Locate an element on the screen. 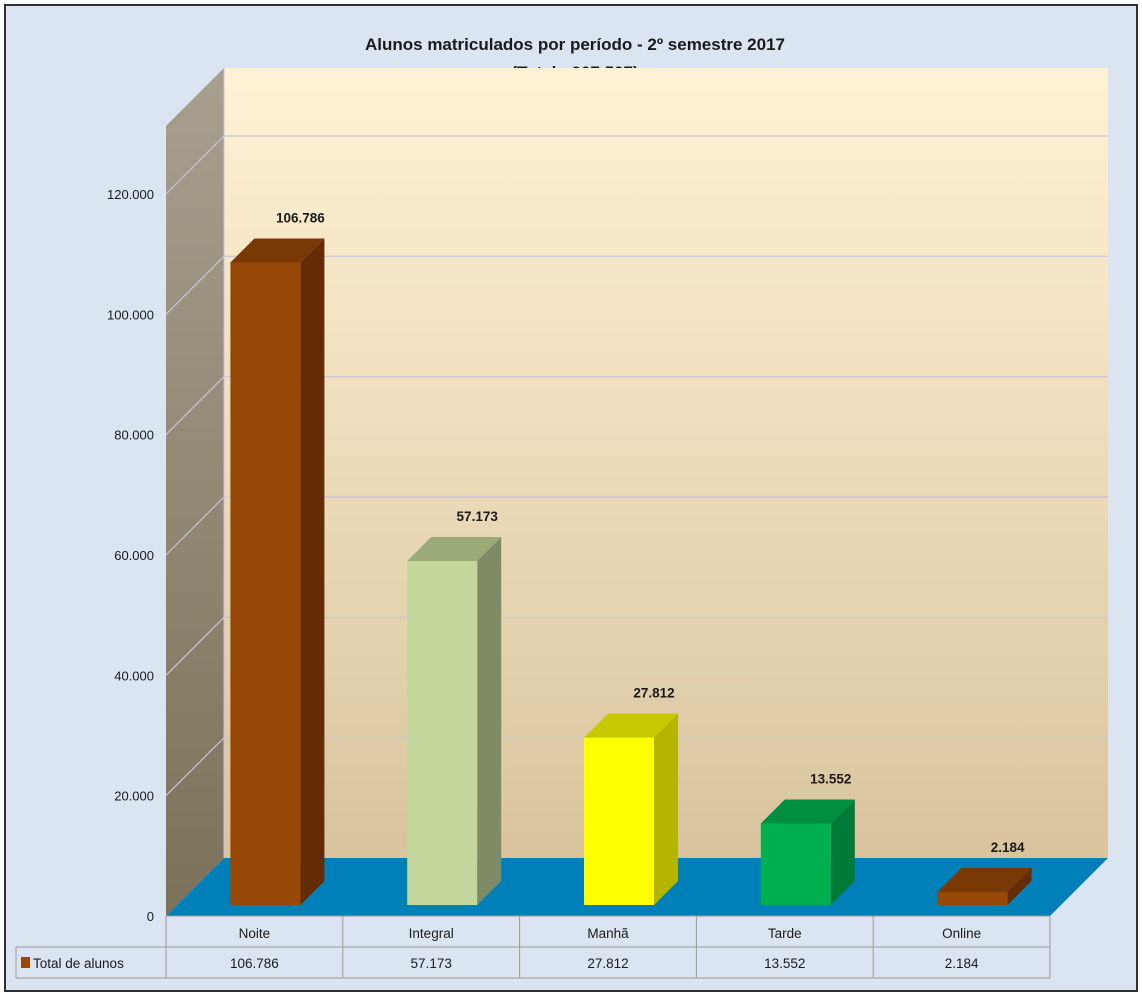 Image resolution: width=1142 pixels, height=996 pixels. bar-tarde is located at coordinates (807, 852).